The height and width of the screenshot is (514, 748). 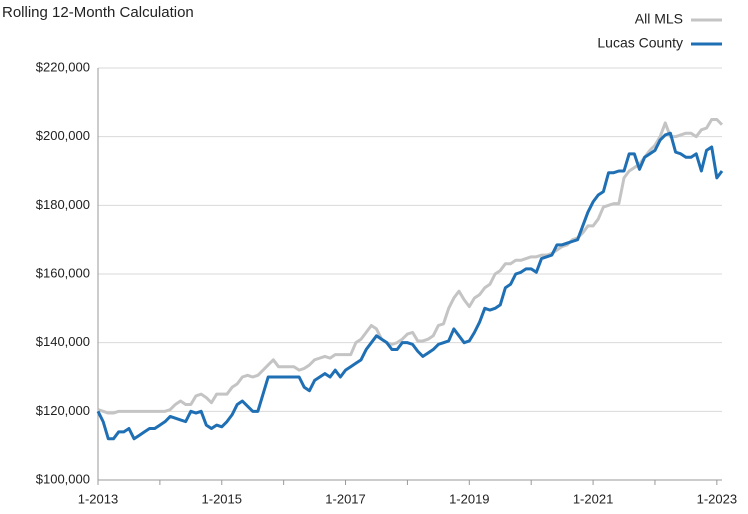 What do you see at coordinates (345, 498) in the screenshot?
I see `x-tick-label: 1-2017` at bounding box center [345, 498].